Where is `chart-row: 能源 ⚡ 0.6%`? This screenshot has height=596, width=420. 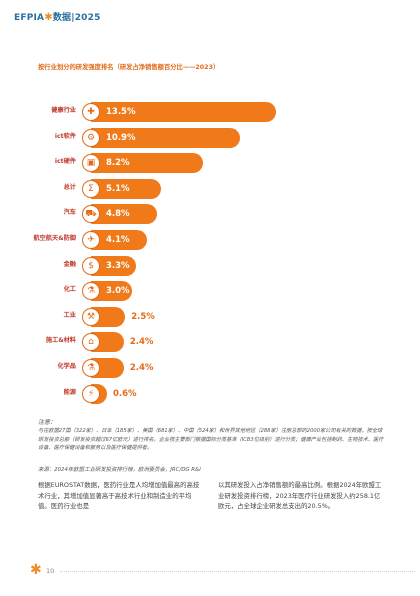
chart-row: 能源 ⚡ 0.6% is located at coordinates (210, 394).